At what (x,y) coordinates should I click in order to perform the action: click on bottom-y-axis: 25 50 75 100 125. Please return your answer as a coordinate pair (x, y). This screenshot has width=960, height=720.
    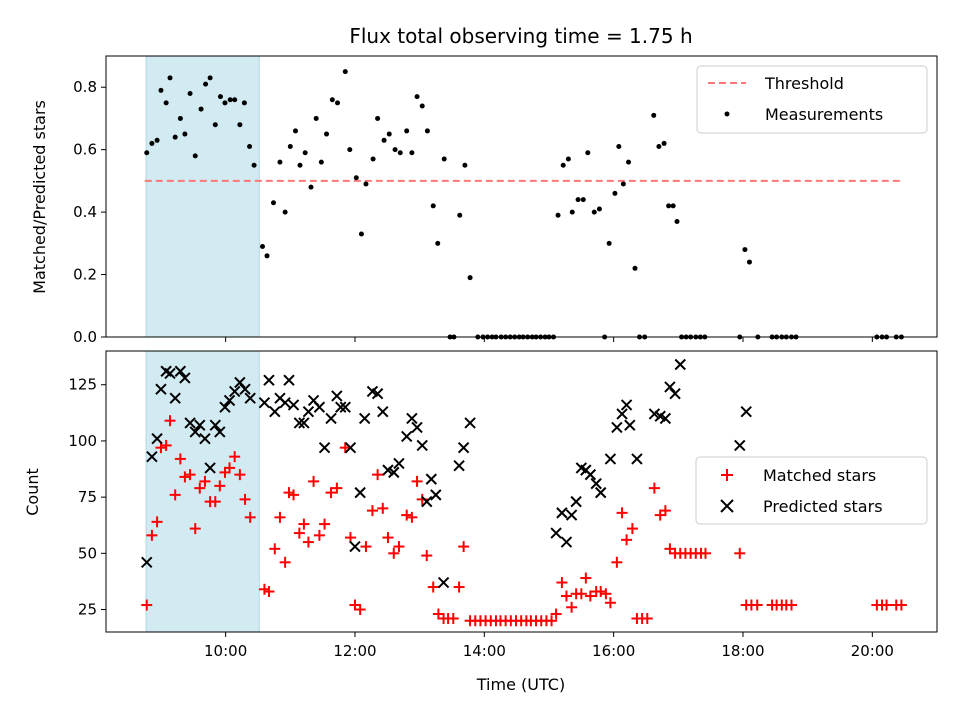
    Looking at the image, I should click on (87, 497).